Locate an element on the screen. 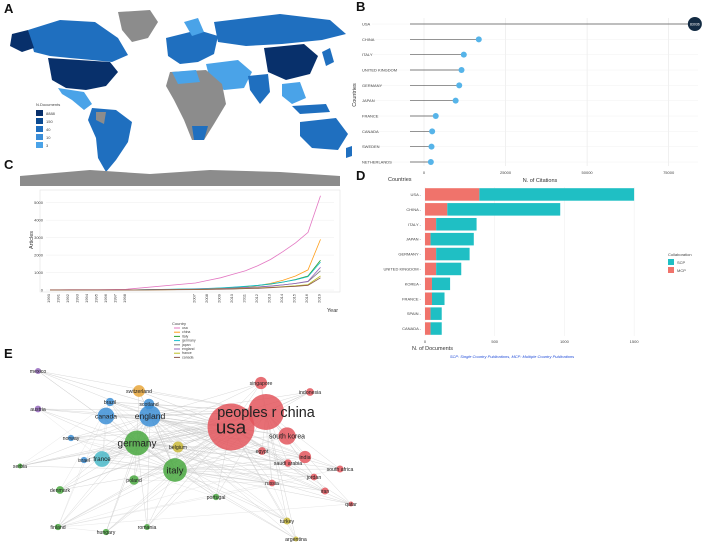 This screenshot has height=543, width=708. map-legend-title: N.Documents is located at coordinates (48, 104).